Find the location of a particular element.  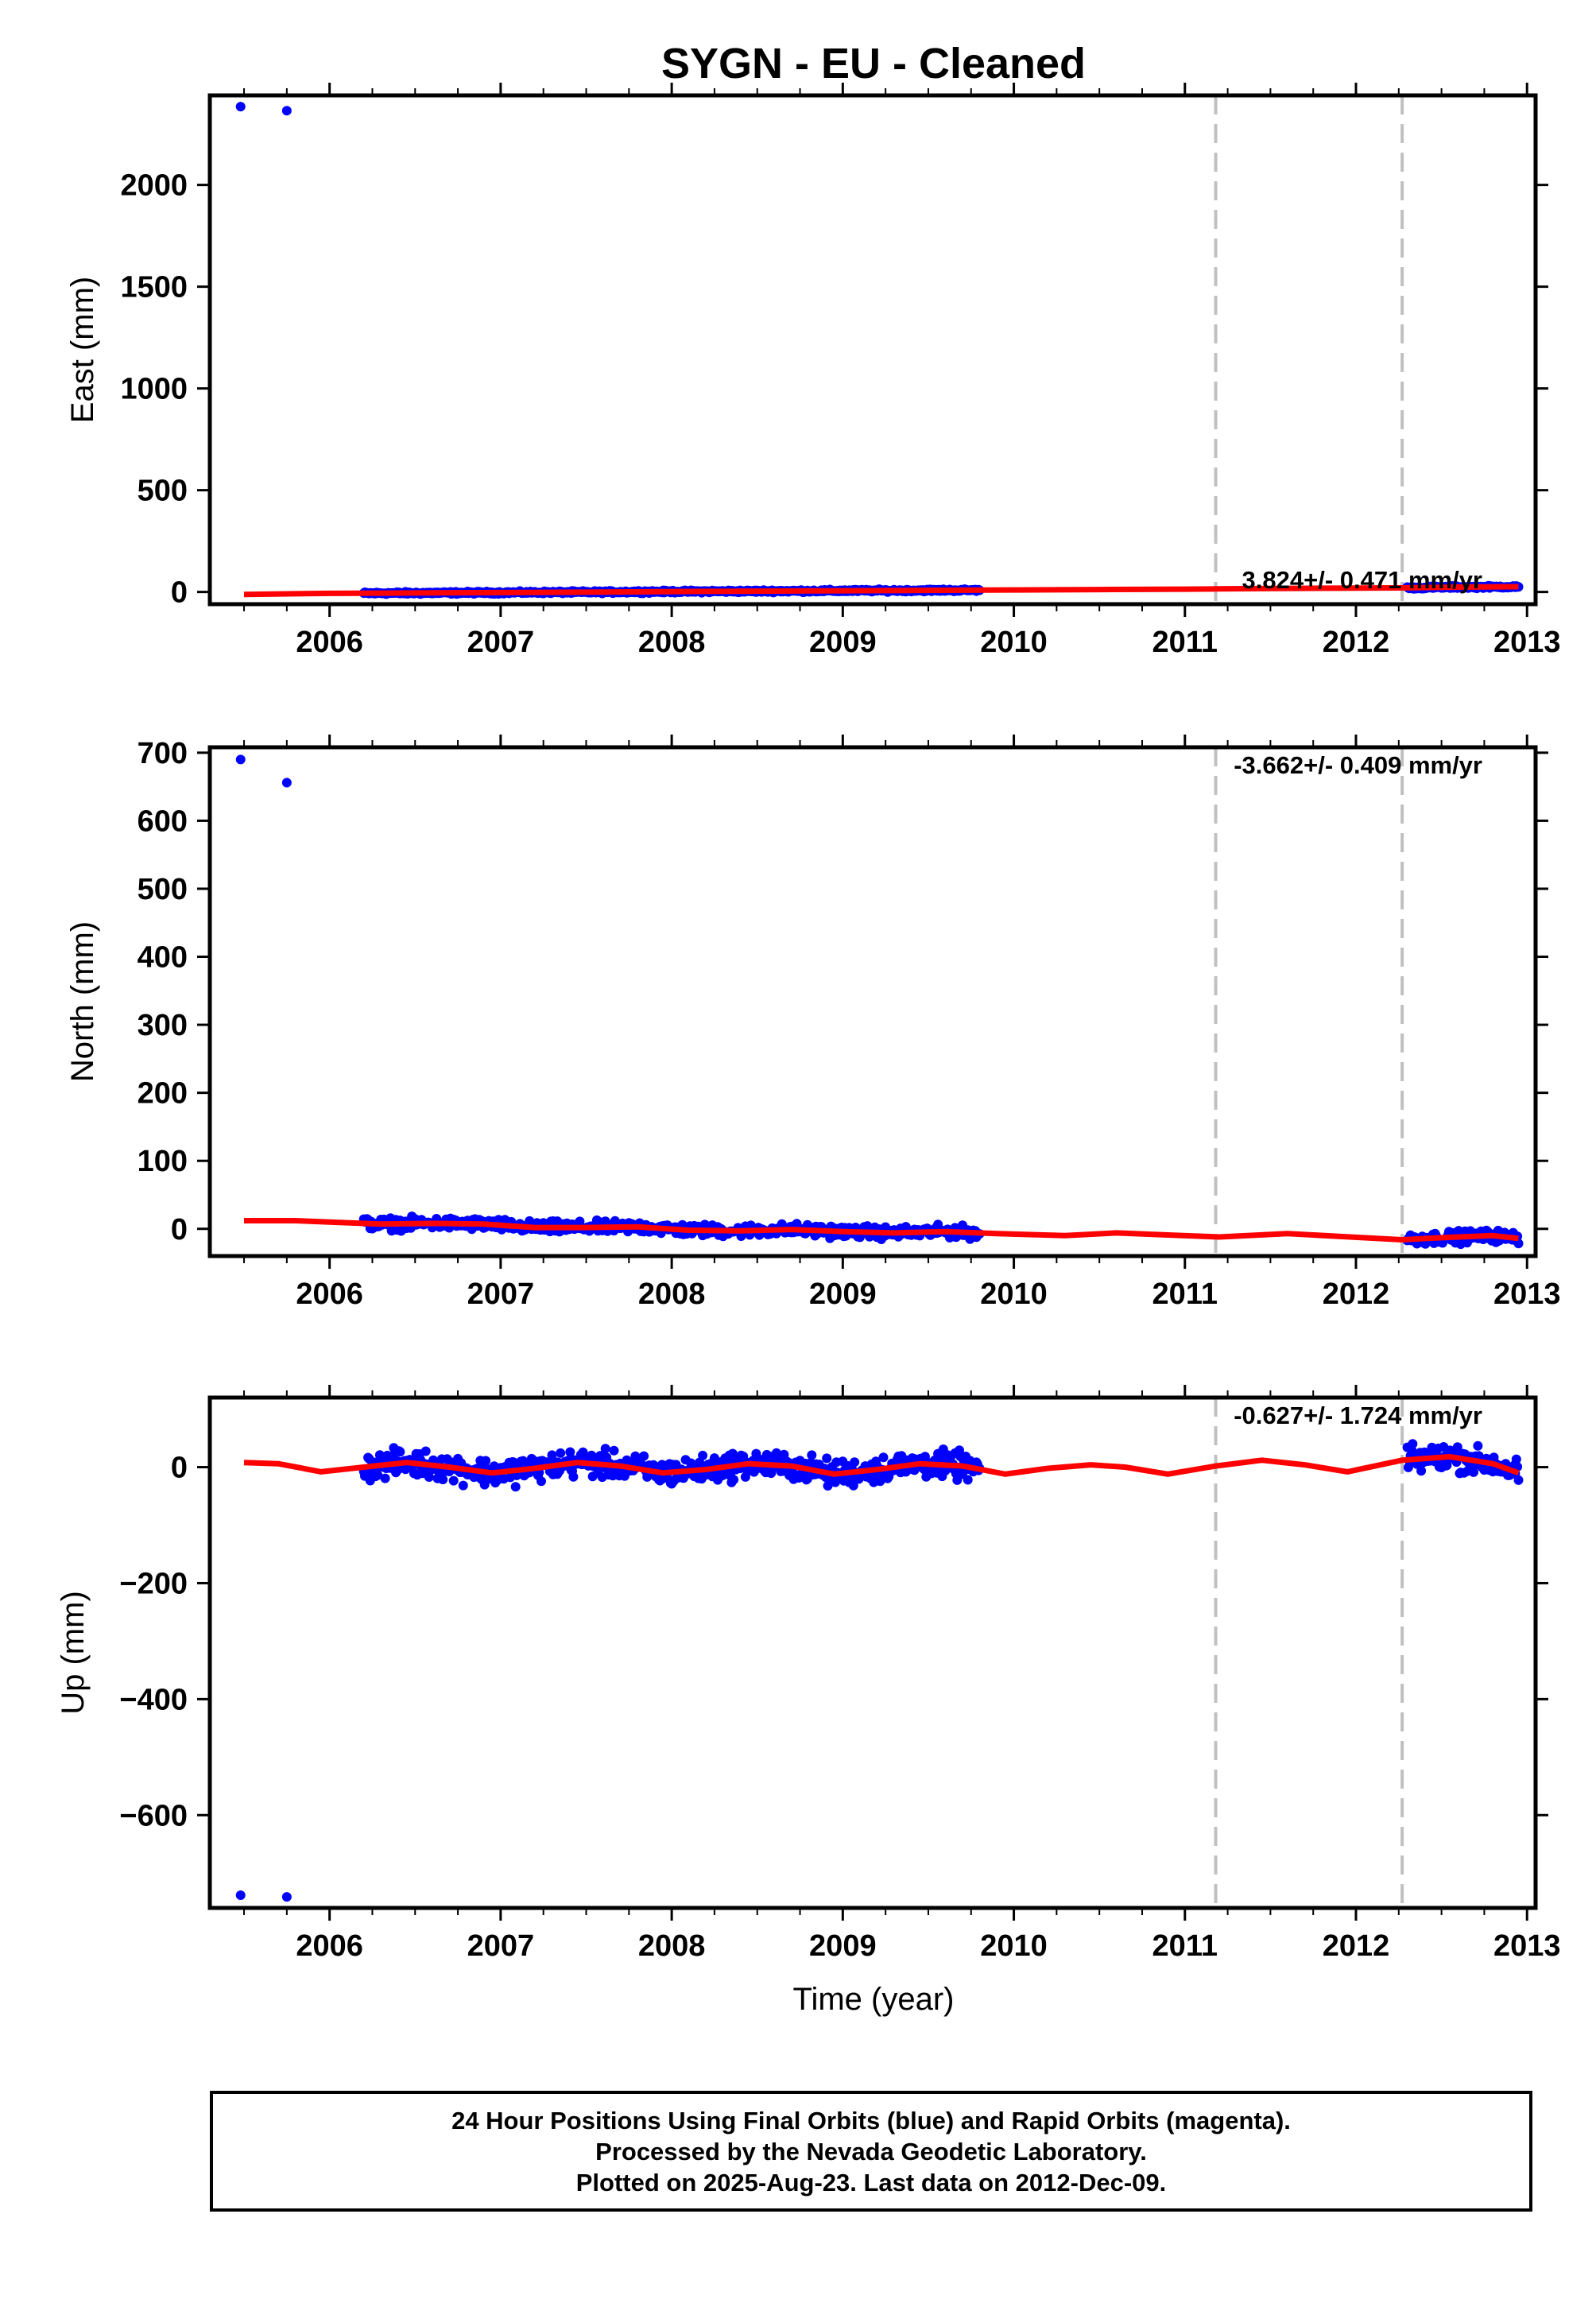

chart-title: SYGN - EU - Cleaned is located at coordinates (874, 64).